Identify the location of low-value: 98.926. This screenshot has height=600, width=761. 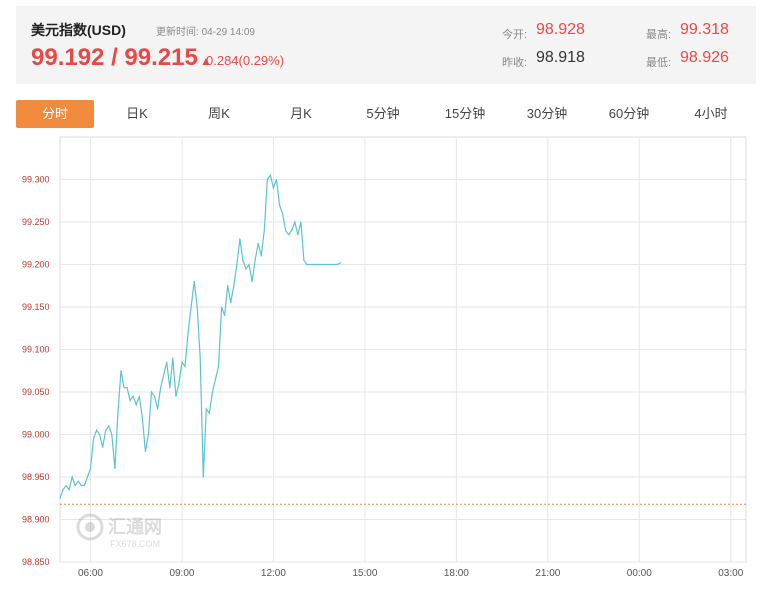
(704, 57).